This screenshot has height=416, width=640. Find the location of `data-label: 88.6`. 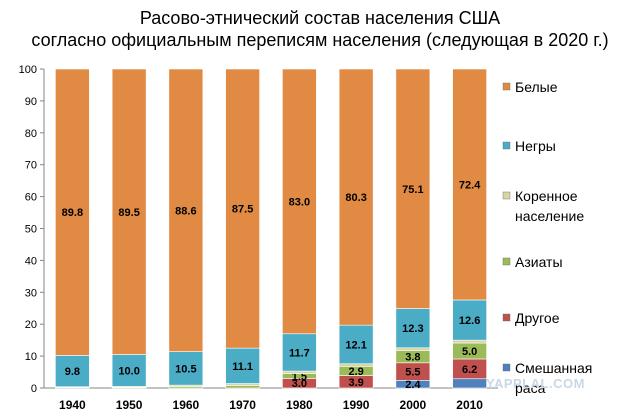

data-label: 88.6 is located at coordinates (185, 211).